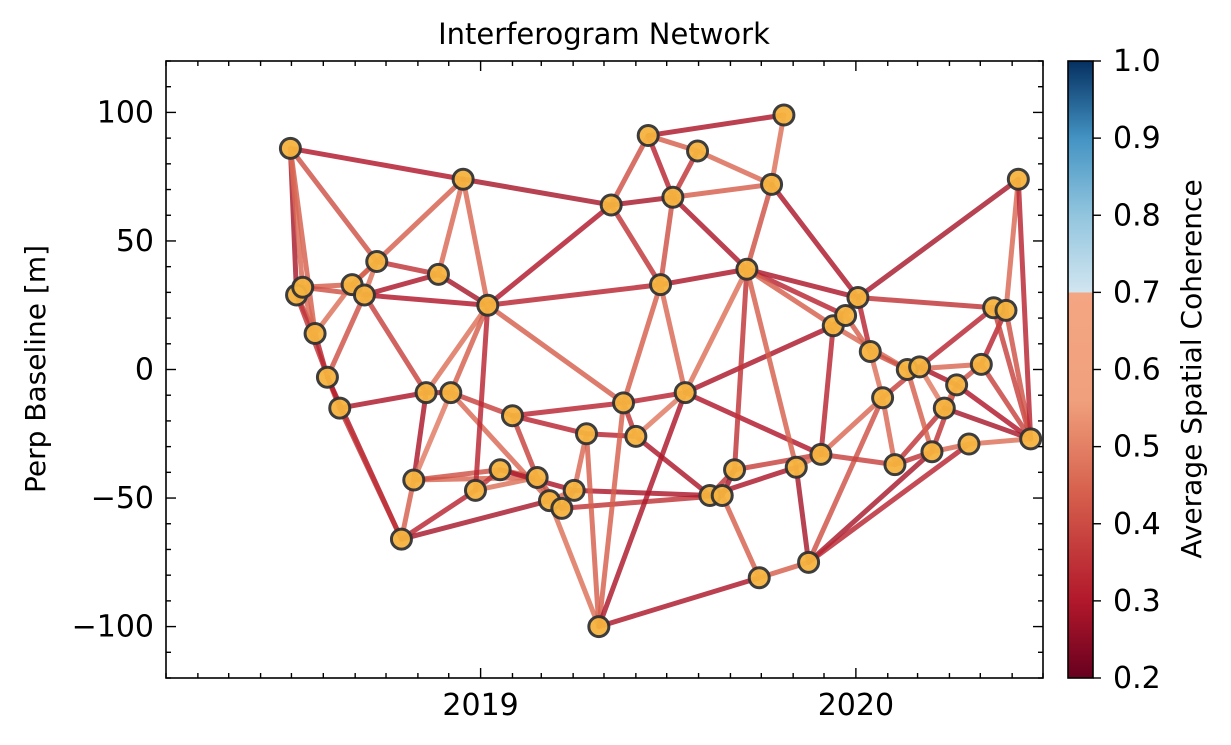  Describe the element at coordinates (604, 34) in the screenshot. I see `chart-title: Interferogram Network` at that location.